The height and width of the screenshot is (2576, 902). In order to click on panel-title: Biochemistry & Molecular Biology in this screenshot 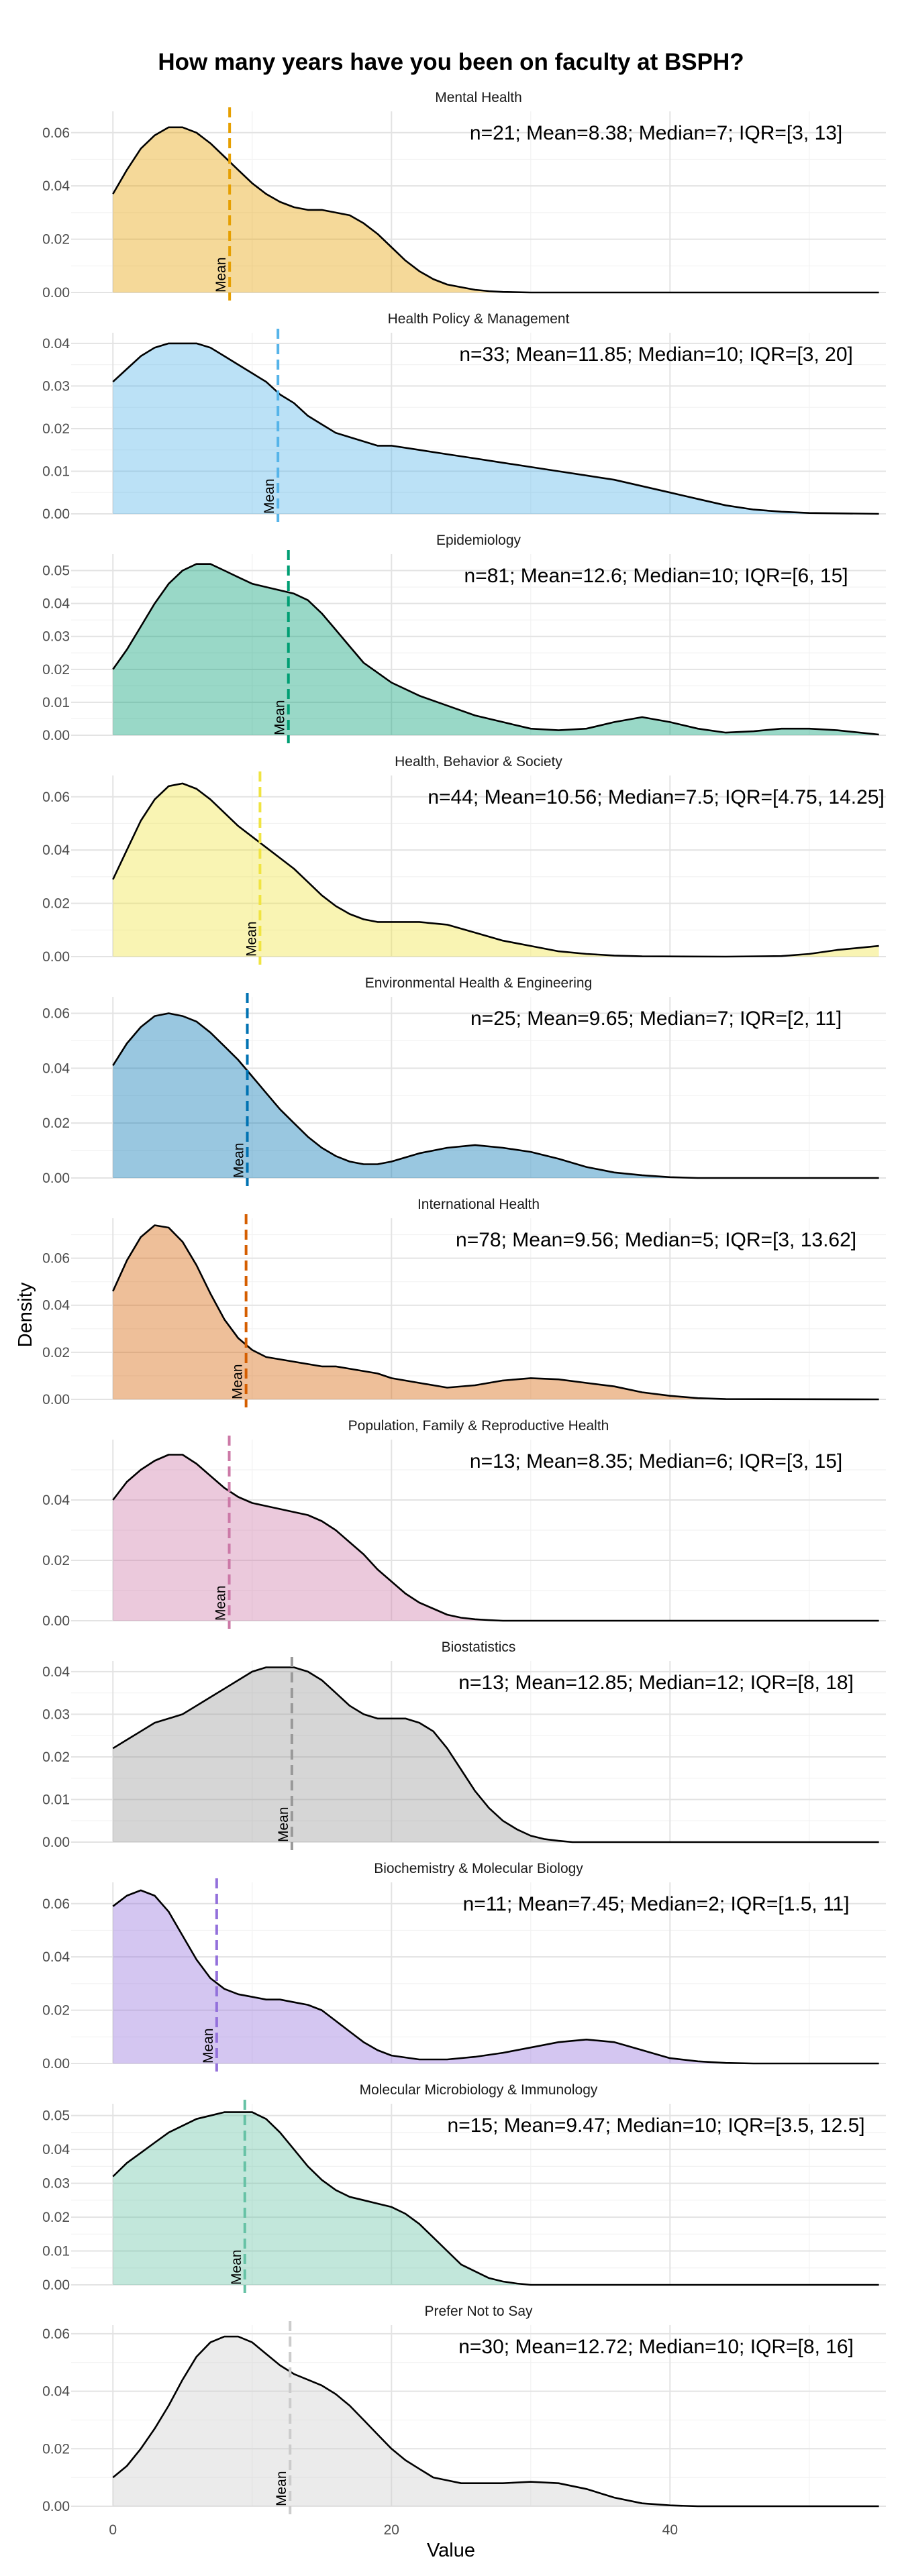, I will do `click(478, 1868)`.